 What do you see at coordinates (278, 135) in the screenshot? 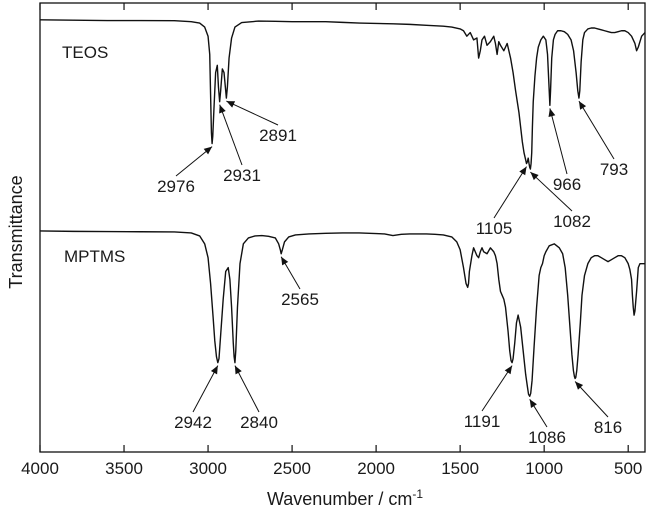
I see `peak-label-2891: 2891` at bounding box center [278, 135].